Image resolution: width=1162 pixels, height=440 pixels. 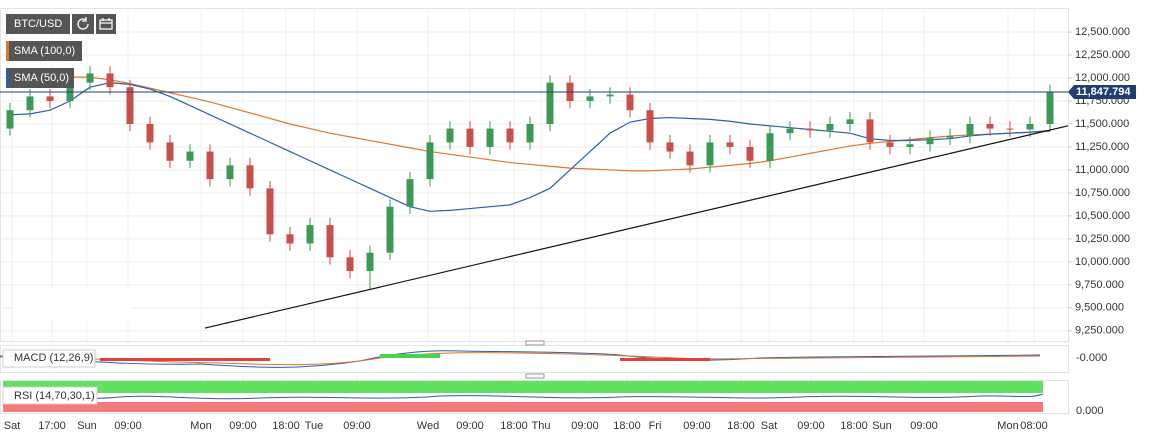 What do you see at coordinates (428, 426) in the screenshot?
I see `x-tick-label: Wed` at bounding box center [428, 426].